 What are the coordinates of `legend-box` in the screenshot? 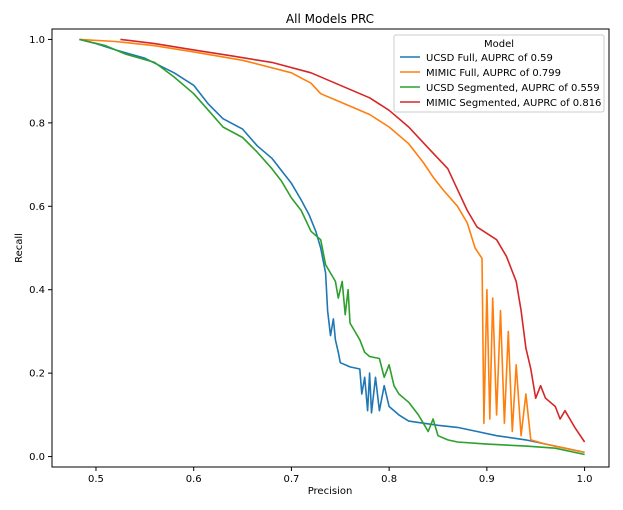 It's located at (499, 73).